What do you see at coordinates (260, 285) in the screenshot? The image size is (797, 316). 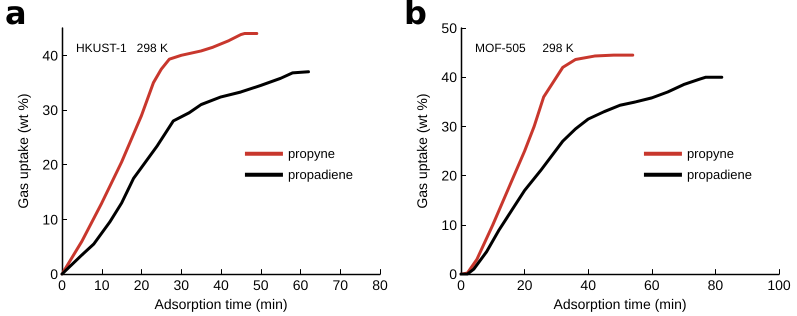 I see `x-tick-label: 50` at bounding box center [260, 285].